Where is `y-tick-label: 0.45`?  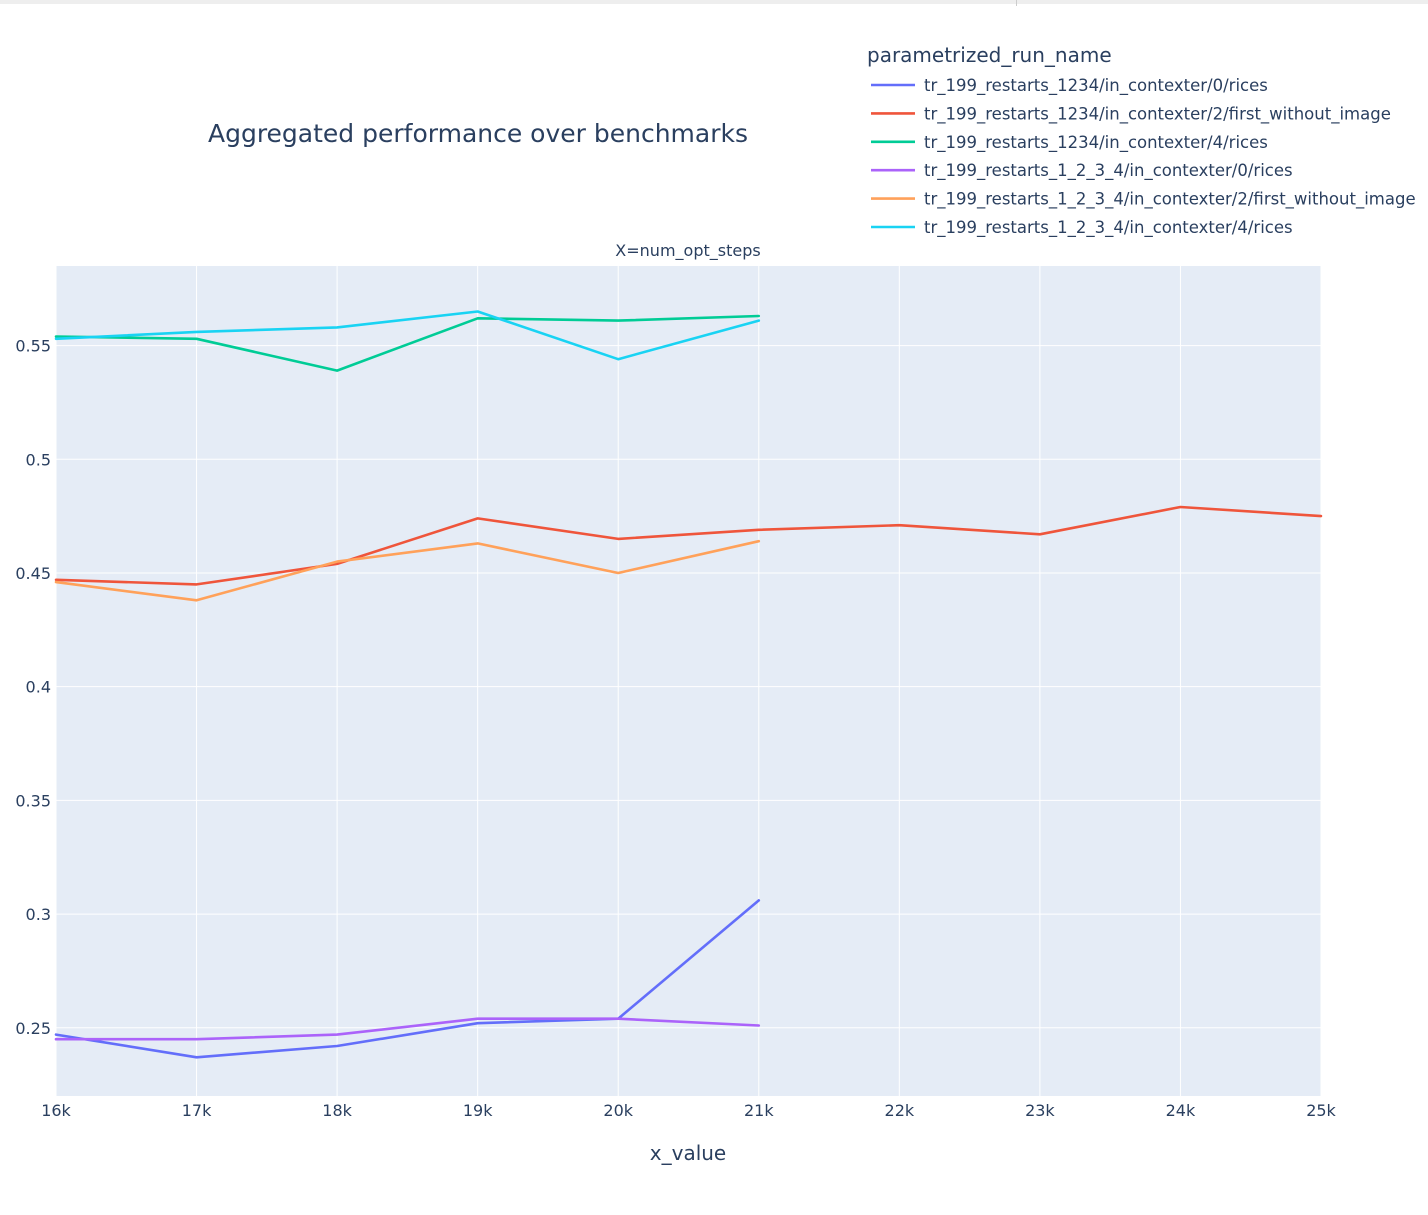 y-tick-label: 0.45 is located at coordinates (33, 573).